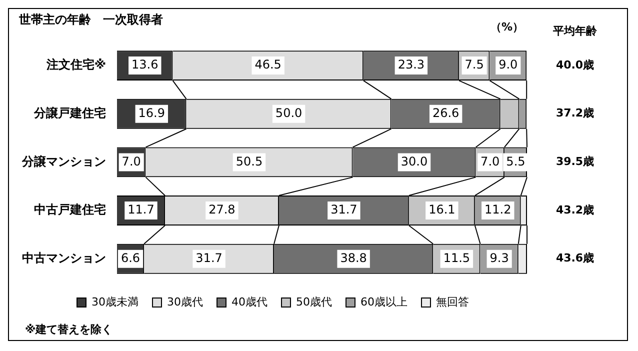 This screenshot has height=351, width=638. What do you see at coordinates (575, 65) in the screenshot?
I see `text: 40.0歳` at bounding box center [575, 65].